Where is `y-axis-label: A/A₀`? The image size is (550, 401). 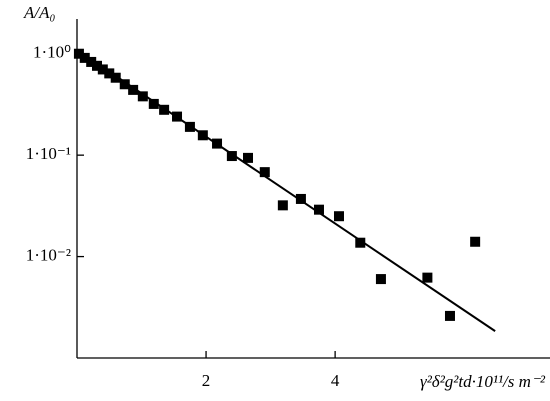 y-axis-label: A/A₀ is located at coordinates (39, 12).